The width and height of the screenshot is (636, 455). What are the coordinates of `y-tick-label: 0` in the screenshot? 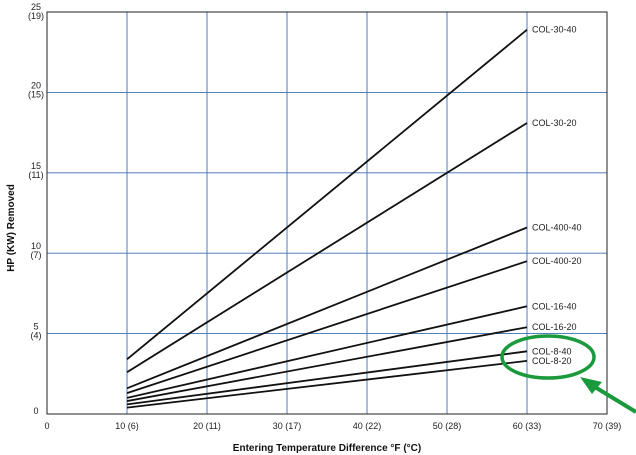 It's located at (35, 411).